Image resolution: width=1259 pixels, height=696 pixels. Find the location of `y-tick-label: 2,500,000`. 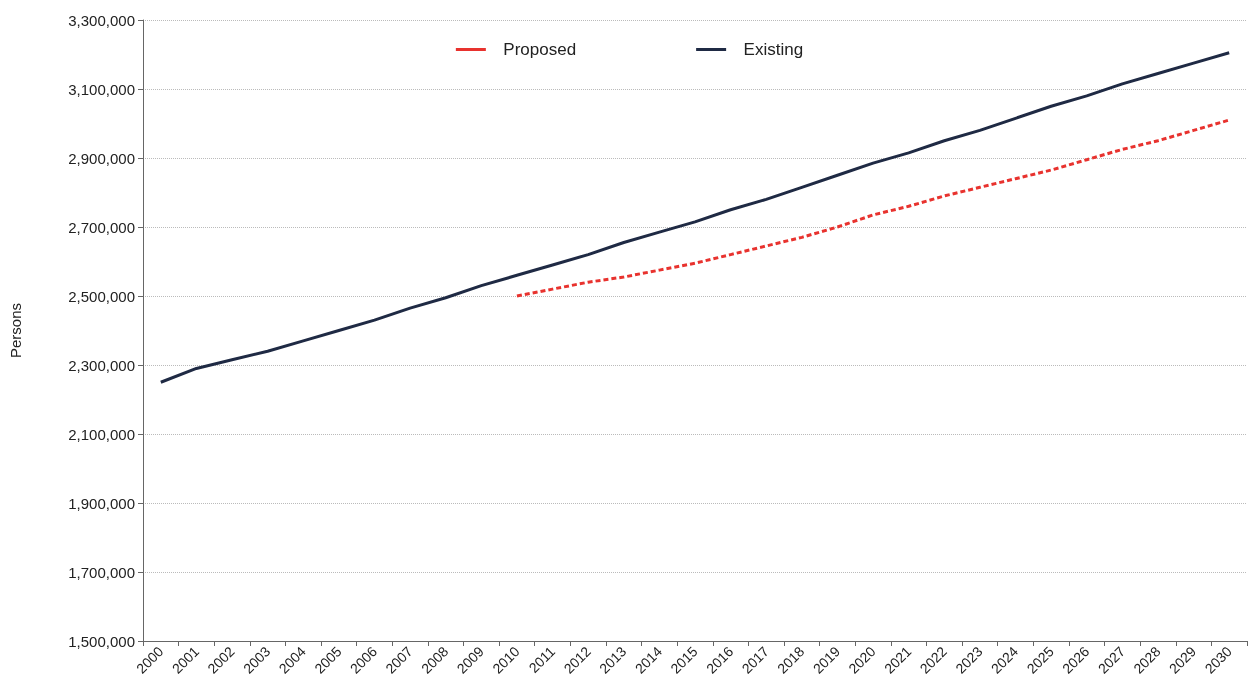

y-tick-label: 2,500,000 is located at coordinates (101, 296).